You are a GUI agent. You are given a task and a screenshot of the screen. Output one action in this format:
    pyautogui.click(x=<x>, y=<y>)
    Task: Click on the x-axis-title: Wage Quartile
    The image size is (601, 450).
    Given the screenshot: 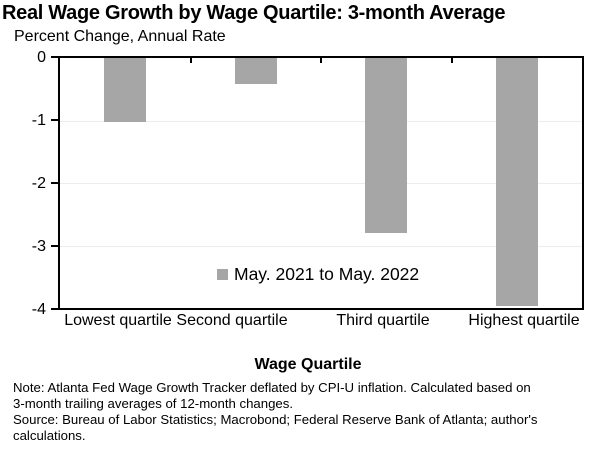 What is the action you would take?
    pyautogui.click(x=308, y=364)
    